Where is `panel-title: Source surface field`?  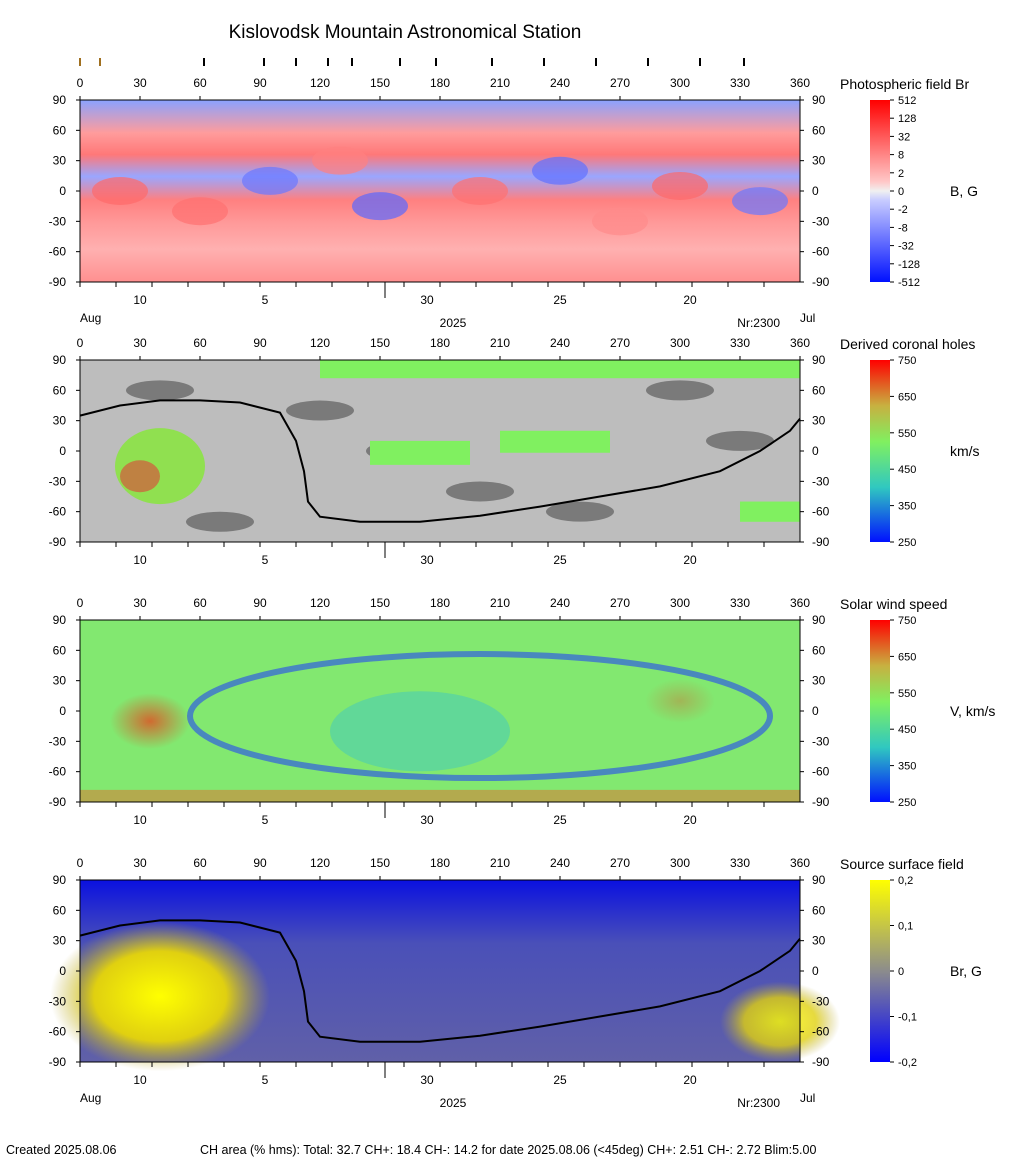
panel-title: Source surface field is located at coordinates (902, 864).